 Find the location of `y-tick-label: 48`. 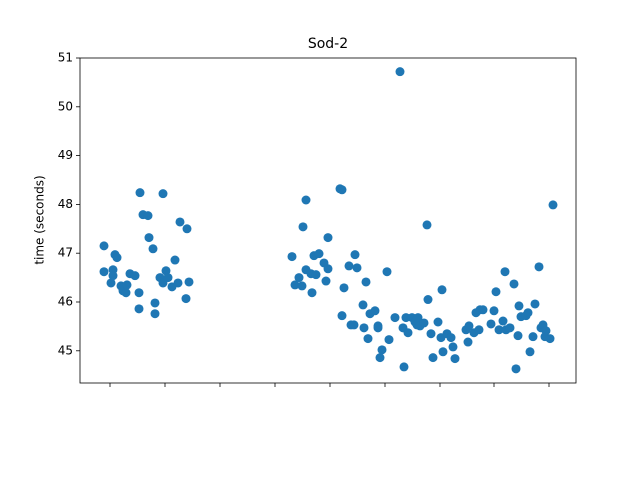

y-tick-label: 48 is located at coordinates (65, 204).